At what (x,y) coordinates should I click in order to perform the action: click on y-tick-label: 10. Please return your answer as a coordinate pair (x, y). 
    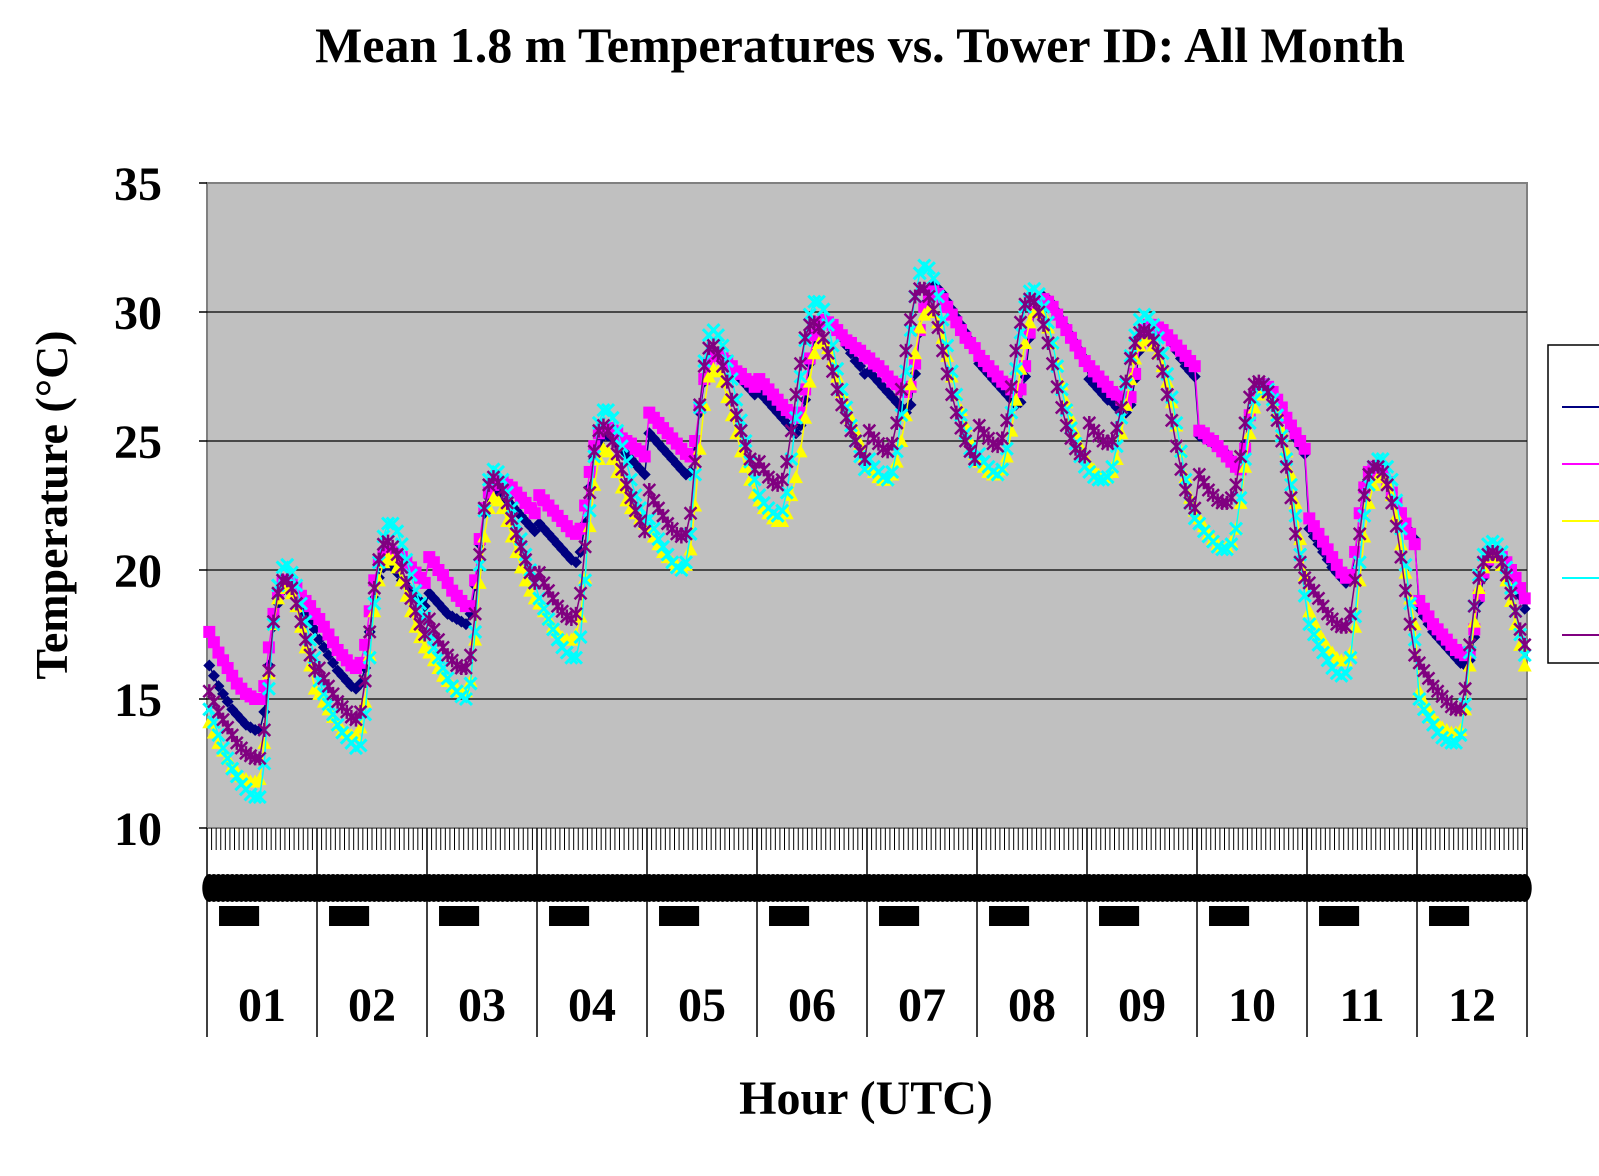
    Looking at the image, I should click on (138, 829).